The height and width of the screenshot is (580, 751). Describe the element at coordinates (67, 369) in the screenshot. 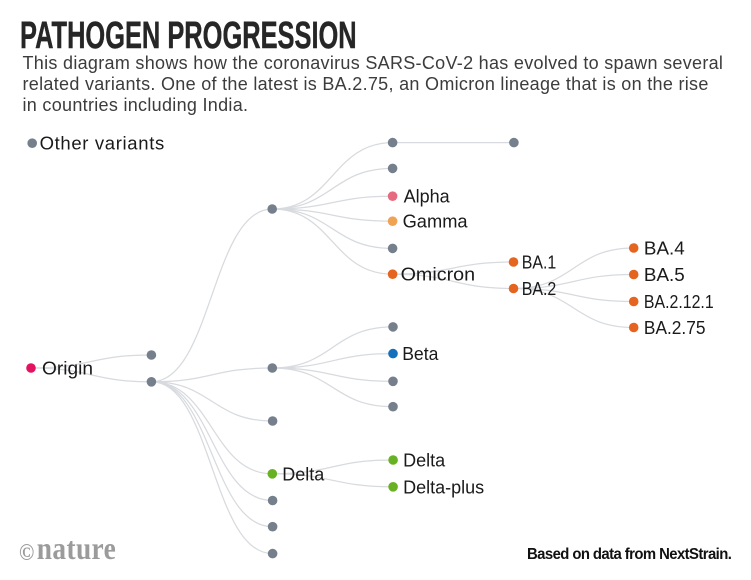

I see `svg-text: Origin` at that location.